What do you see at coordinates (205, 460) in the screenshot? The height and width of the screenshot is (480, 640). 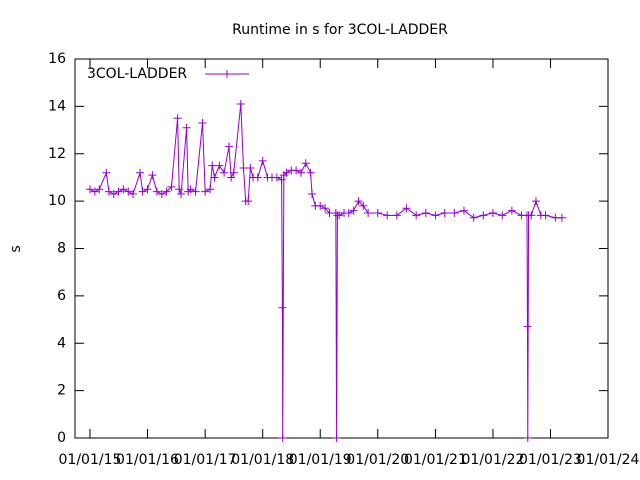 I see `x-tick-label: 01/01/17` at bounding box center [205, 460].